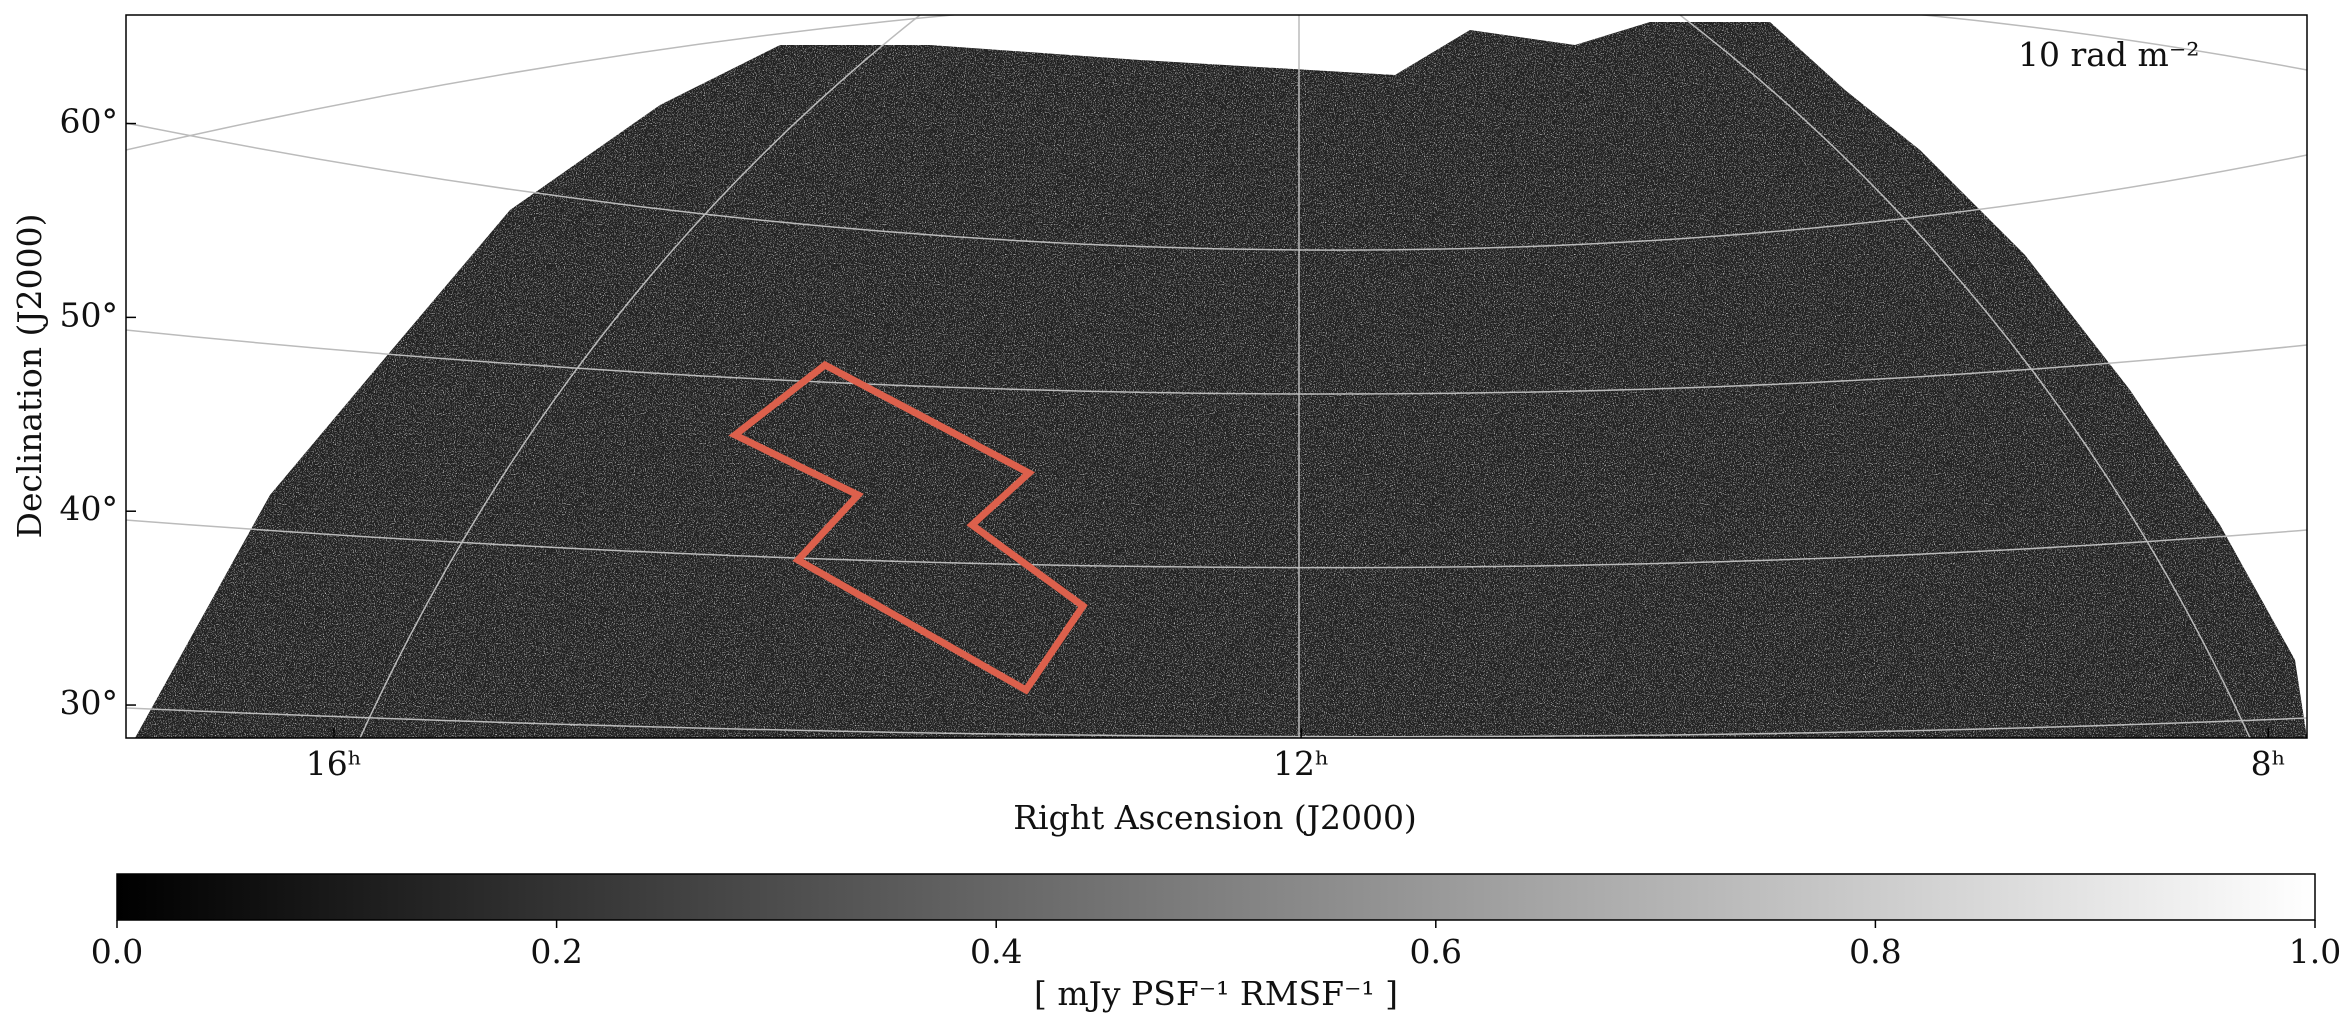 Image resolution: width=2352 pixels, height=1036 pixels. I want to click on region-outline, so click(908, 527).